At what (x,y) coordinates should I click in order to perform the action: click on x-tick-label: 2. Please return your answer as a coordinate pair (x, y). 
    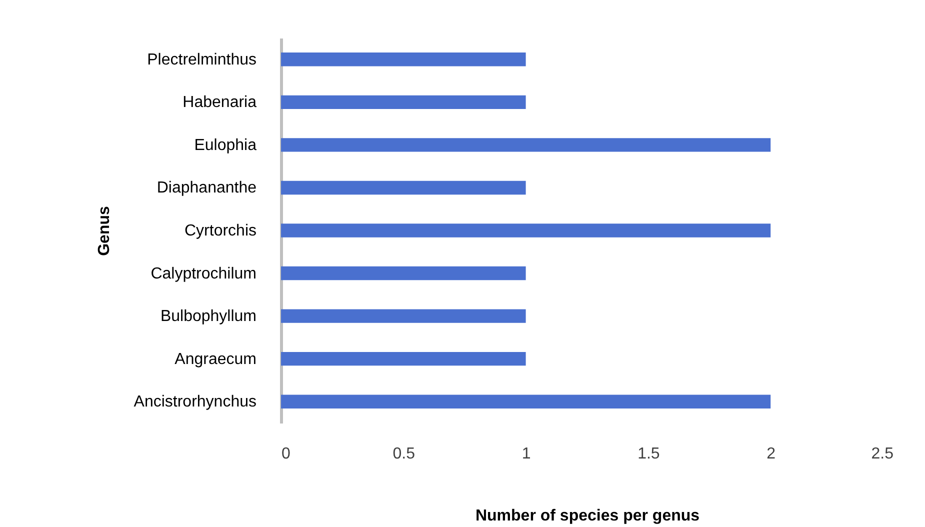
    Looking at the image, I should click on (771, 454).